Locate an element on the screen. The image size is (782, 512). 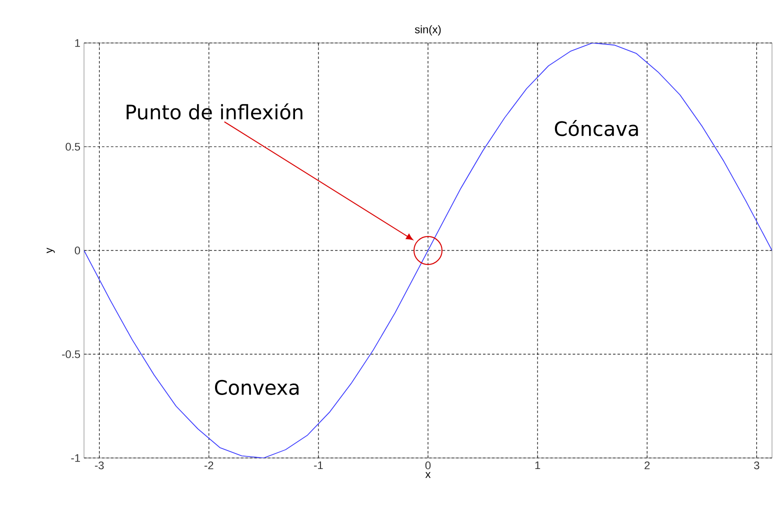
annotation: Convexa is located at coordinates (257, 387).